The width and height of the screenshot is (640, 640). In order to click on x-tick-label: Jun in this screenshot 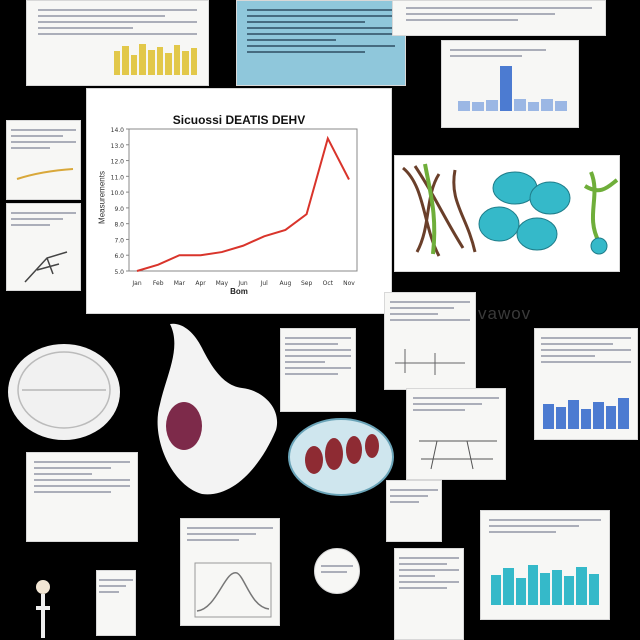, I will do `click(242, 283)`.